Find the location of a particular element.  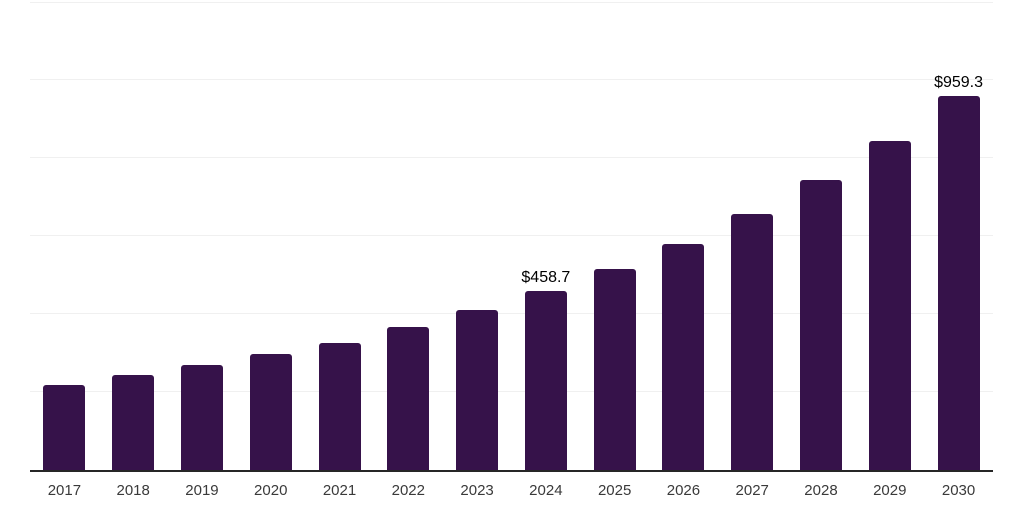

x-tick-2026: 2026 is located at coordinates (683, 490).